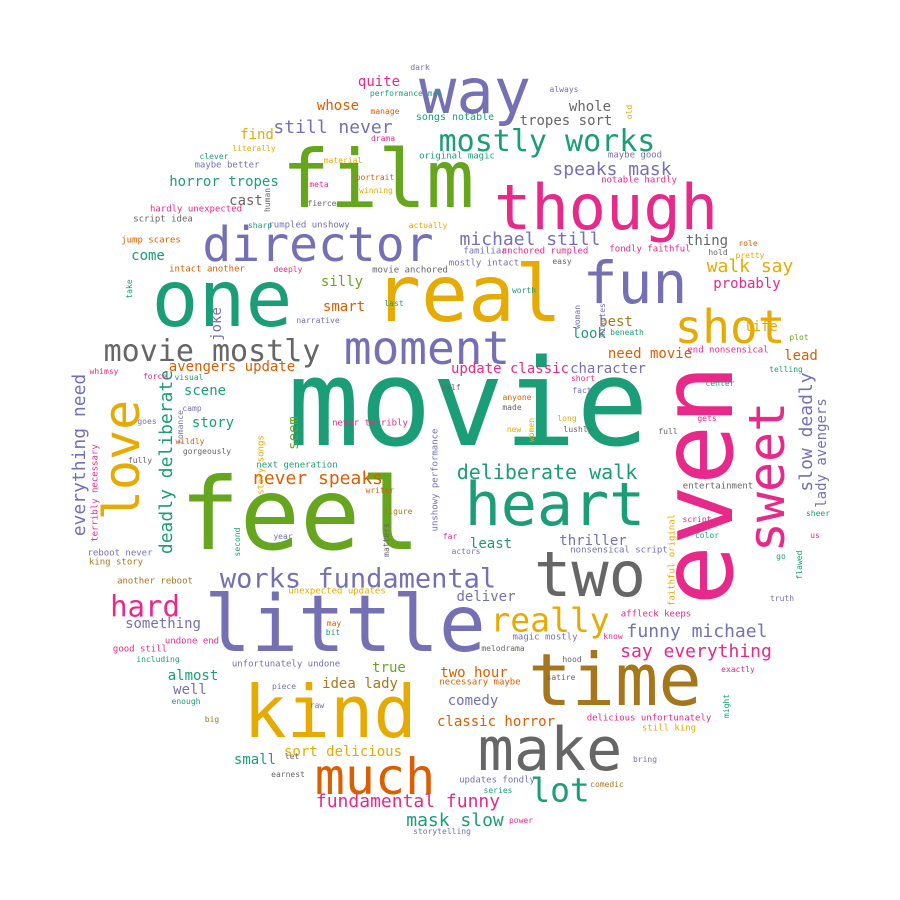  I want to click on word: worth, so click(524, 291).